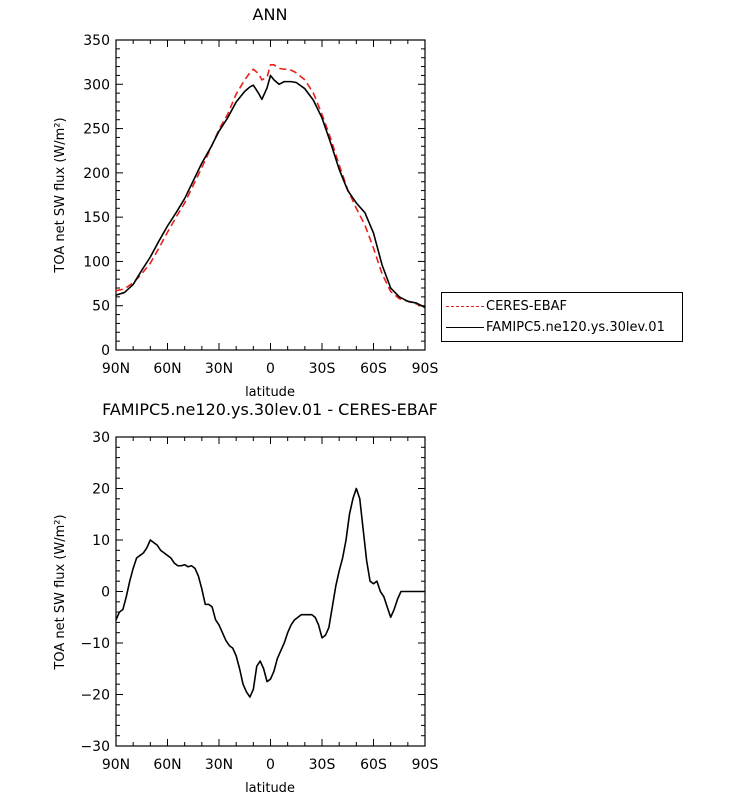  Describe the element at coordinates (219, 765) in the screenshot. I see `x-tick-label: 30N` at that location.